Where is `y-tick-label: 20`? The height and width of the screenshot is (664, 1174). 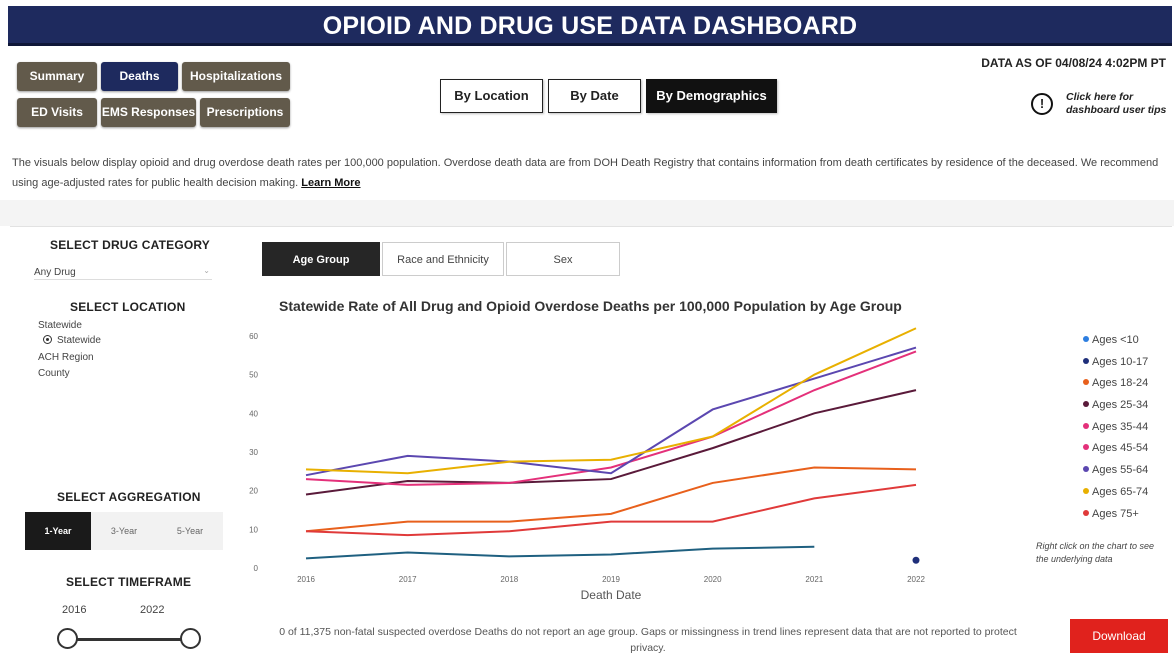
y-tick-label: 20 is located at coordinates (253, 491).